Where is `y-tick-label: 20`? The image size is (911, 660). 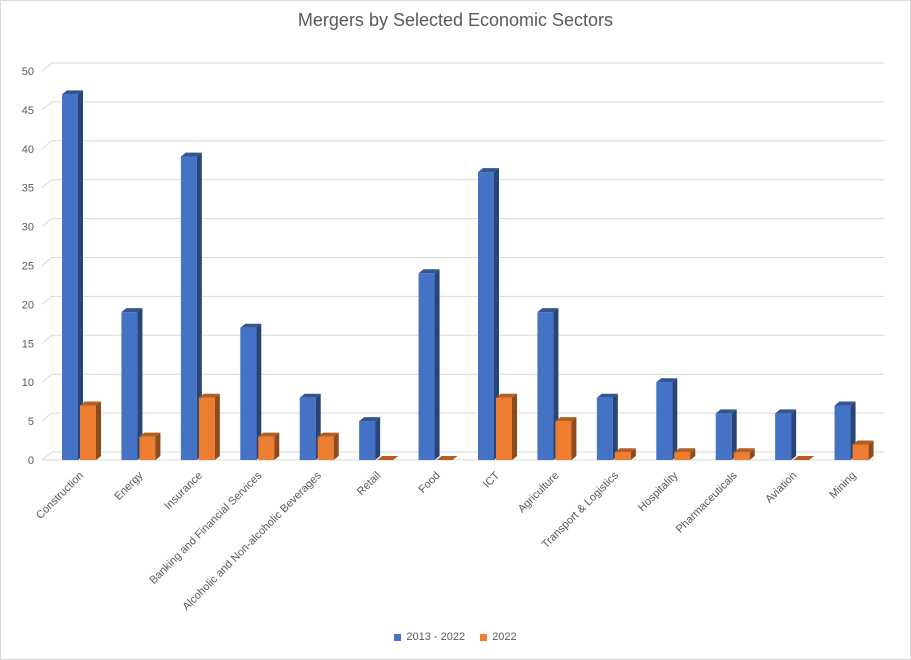 y-tick-label: 20 is located at coordinates (28, 305).